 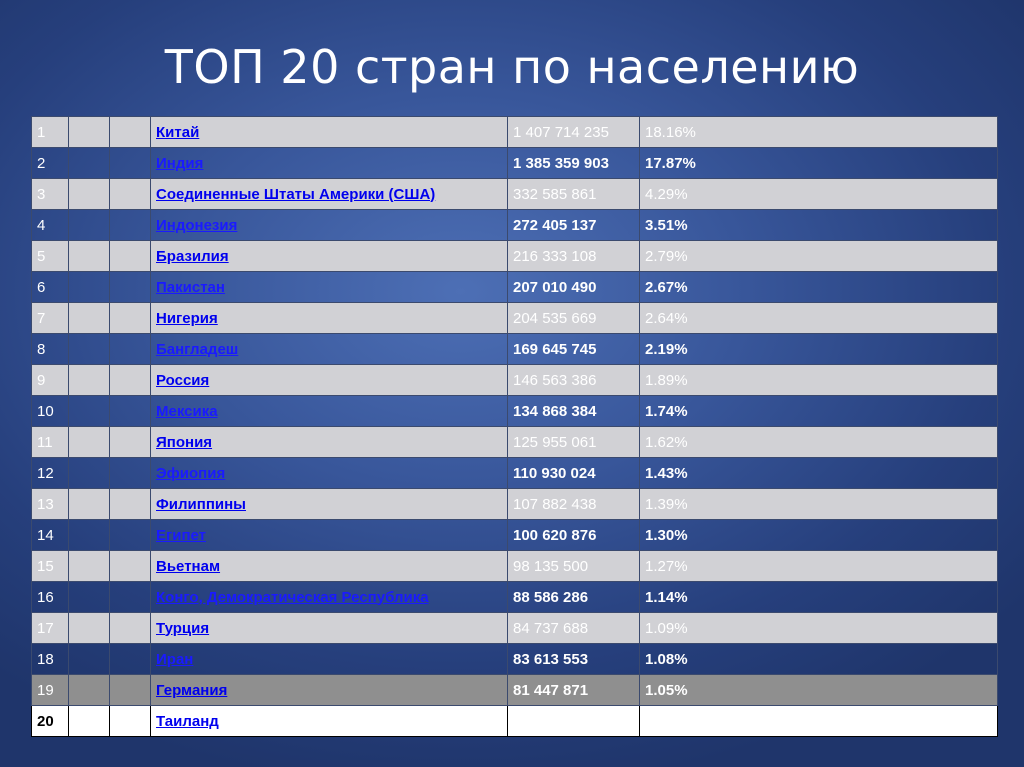 I want to click on percent-cell: 1.09%, so click(x=818, y=628).